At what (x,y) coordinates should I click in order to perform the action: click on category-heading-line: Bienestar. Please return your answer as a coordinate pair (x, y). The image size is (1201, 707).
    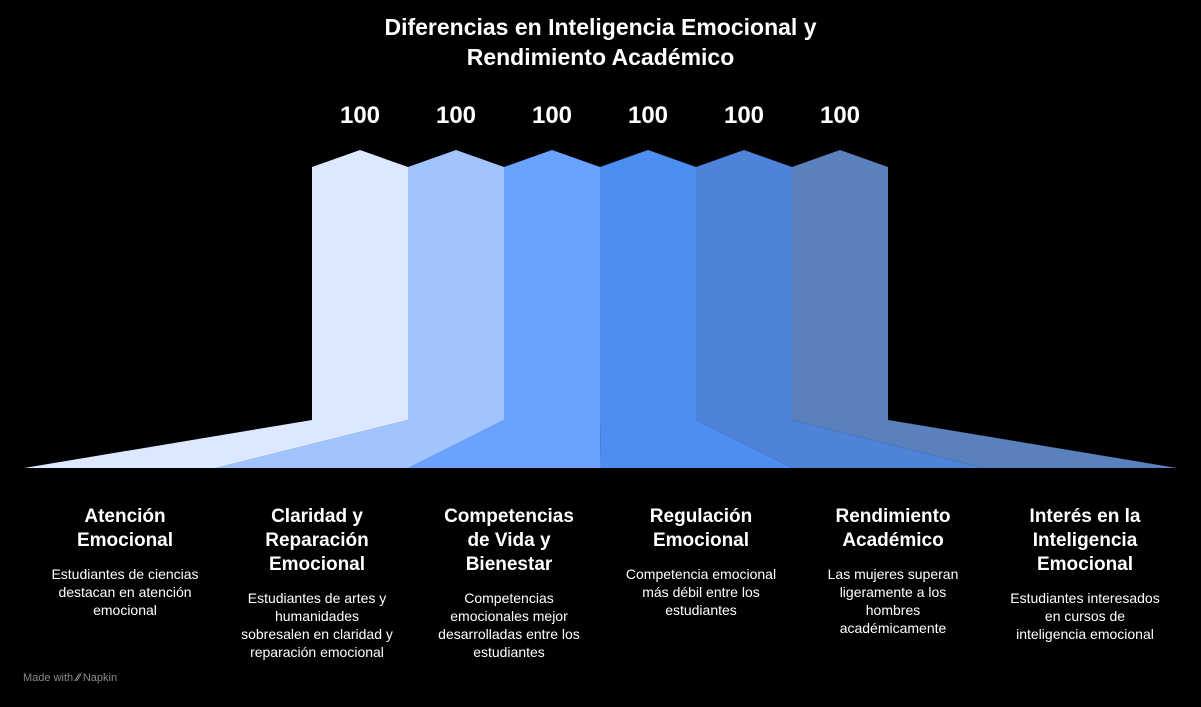
    Looking at the image, I should click on (509, 564).